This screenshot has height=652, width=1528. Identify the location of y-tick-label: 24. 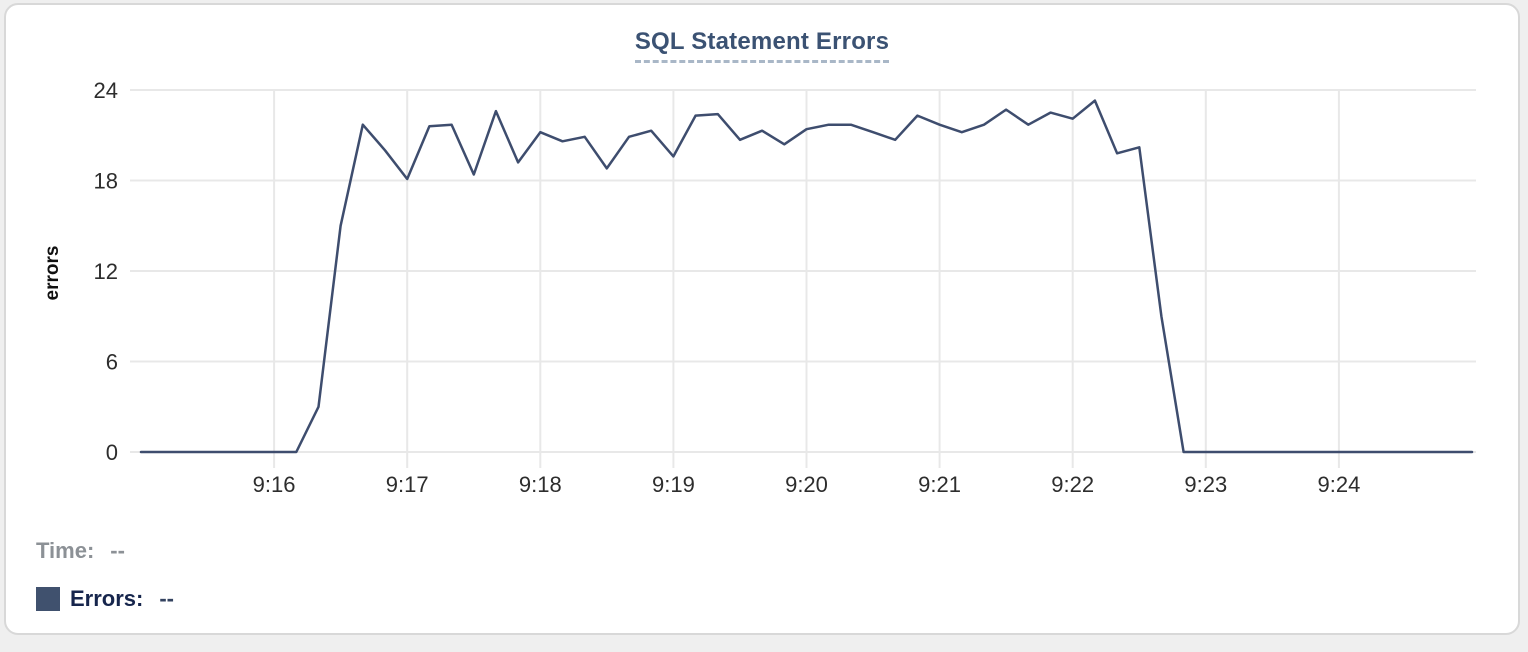
(106, 90).